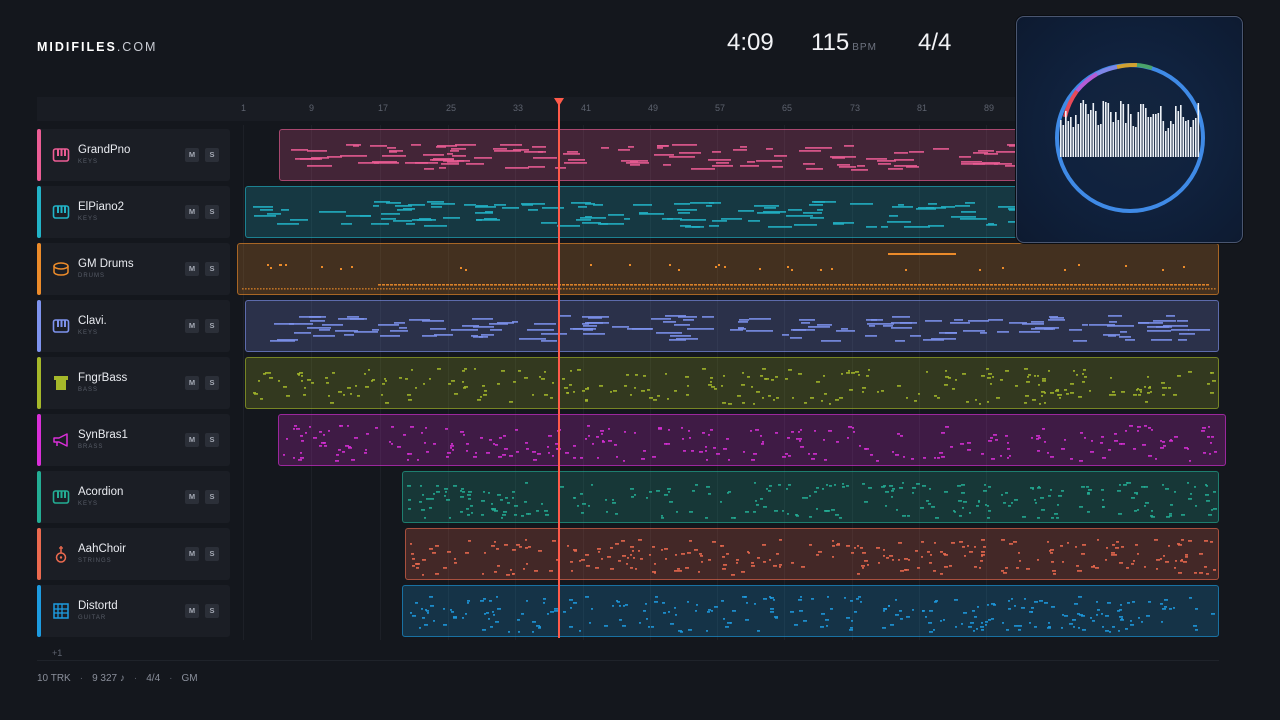 The height and width of the screenshot is (720, 1280). Describe the element at coordinates (586, 108) in the screenshot. I see `ruler-bar-label: 41` at that location.